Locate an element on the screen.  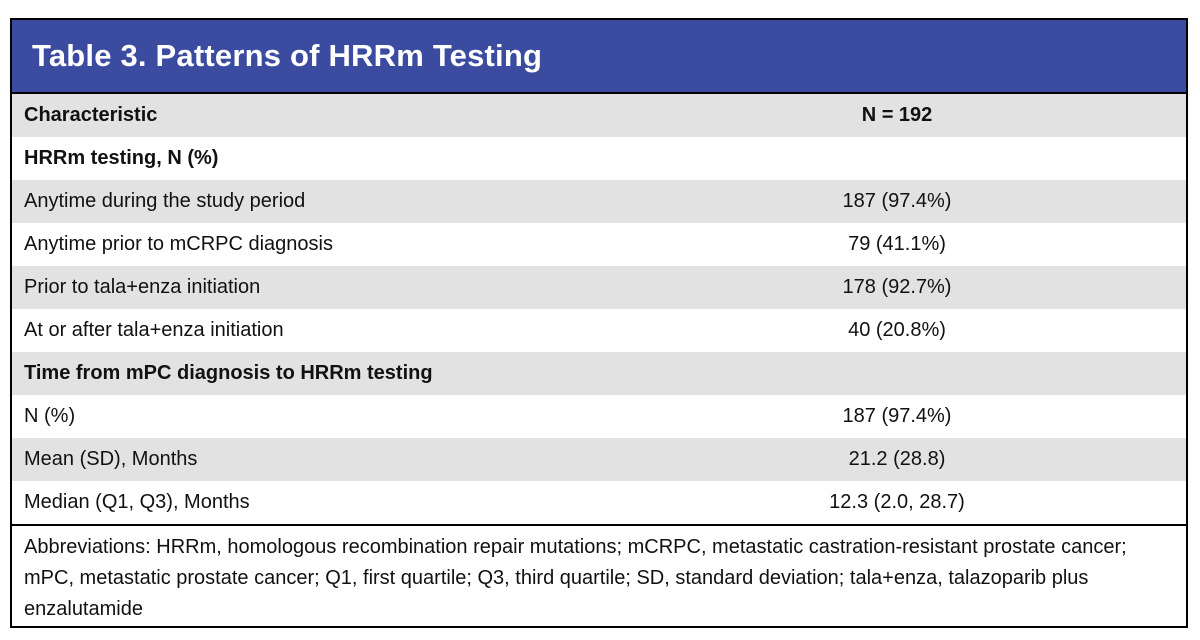
row-value: 79 (41.1%) is located at coordinates (897, 244).